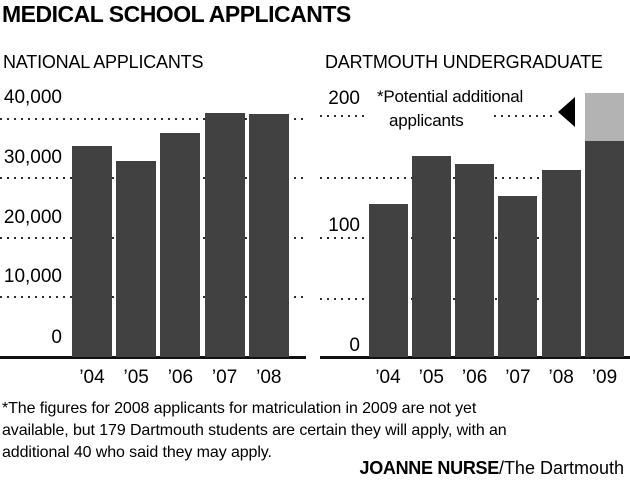  What do you see at coordinates (464, 62) in the screenshot?
I see `dartmouth-chart-title: DARTMOUTH UNDERGRADUATE` at bounding box center [464, 62].